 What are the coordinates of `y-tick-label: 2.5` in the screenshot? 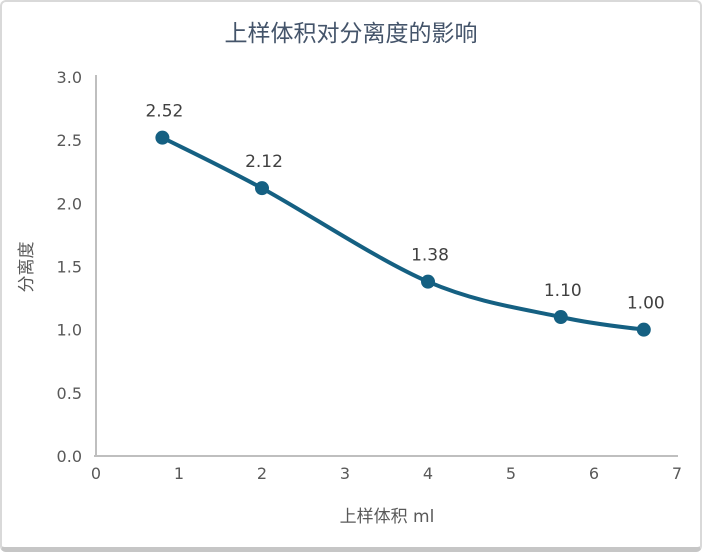 It's located at (69, 140).